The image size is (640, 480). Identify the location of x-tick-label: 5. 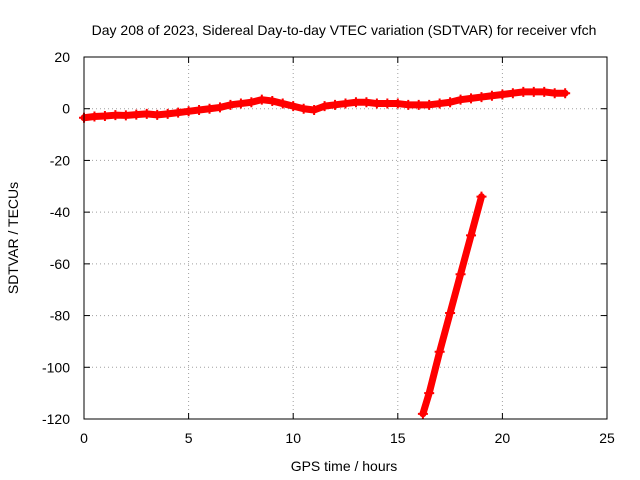
(189, 438).